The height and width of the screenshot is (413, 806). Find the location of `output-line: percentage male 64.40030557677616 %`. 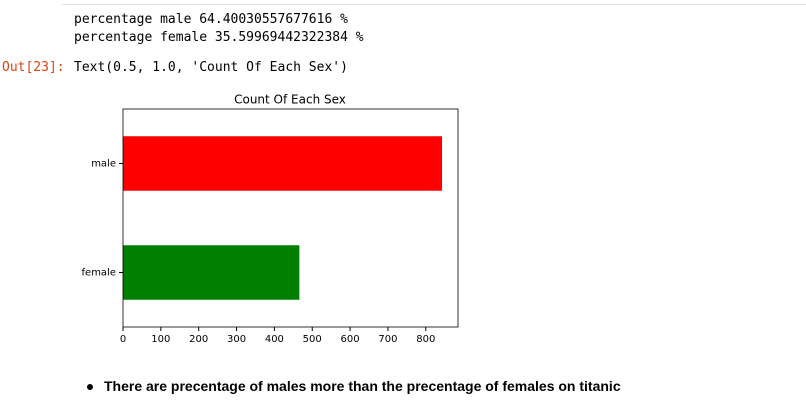

output-line: percentage male 64.40030557677616 % is located at coordinates (211, 19).